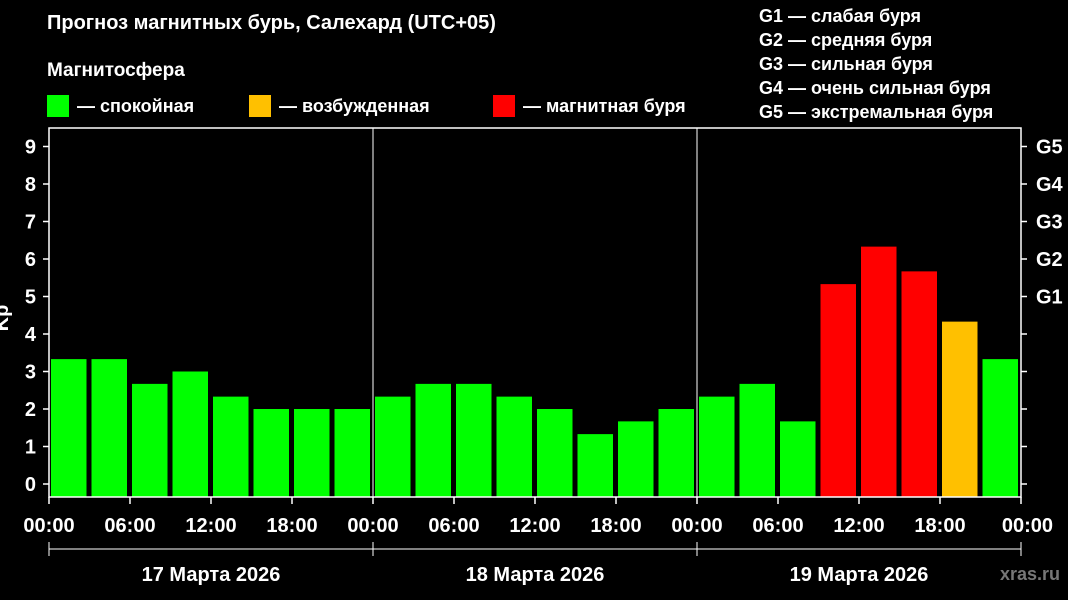 The width and height of the screenshot is (1068, 600). What do you see at coordinates (354, 105) in the screenshot?
I see `legend-label-excited: — возбужденная` at bounding box center [354, 105].